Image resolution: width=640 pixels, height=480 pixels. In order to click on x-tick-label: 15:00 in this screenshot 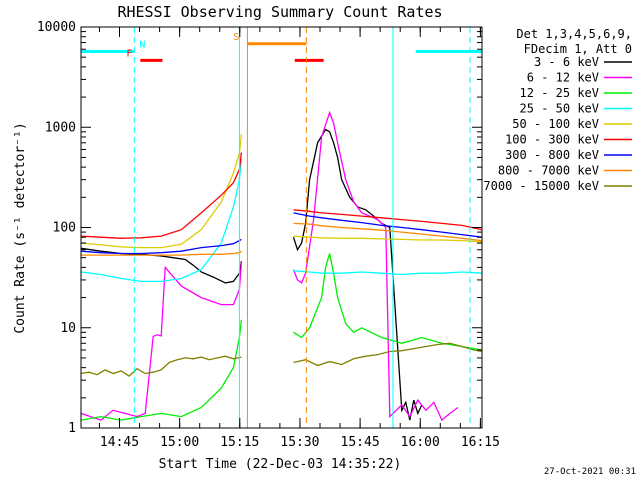, I will do `click(179, 442)`.